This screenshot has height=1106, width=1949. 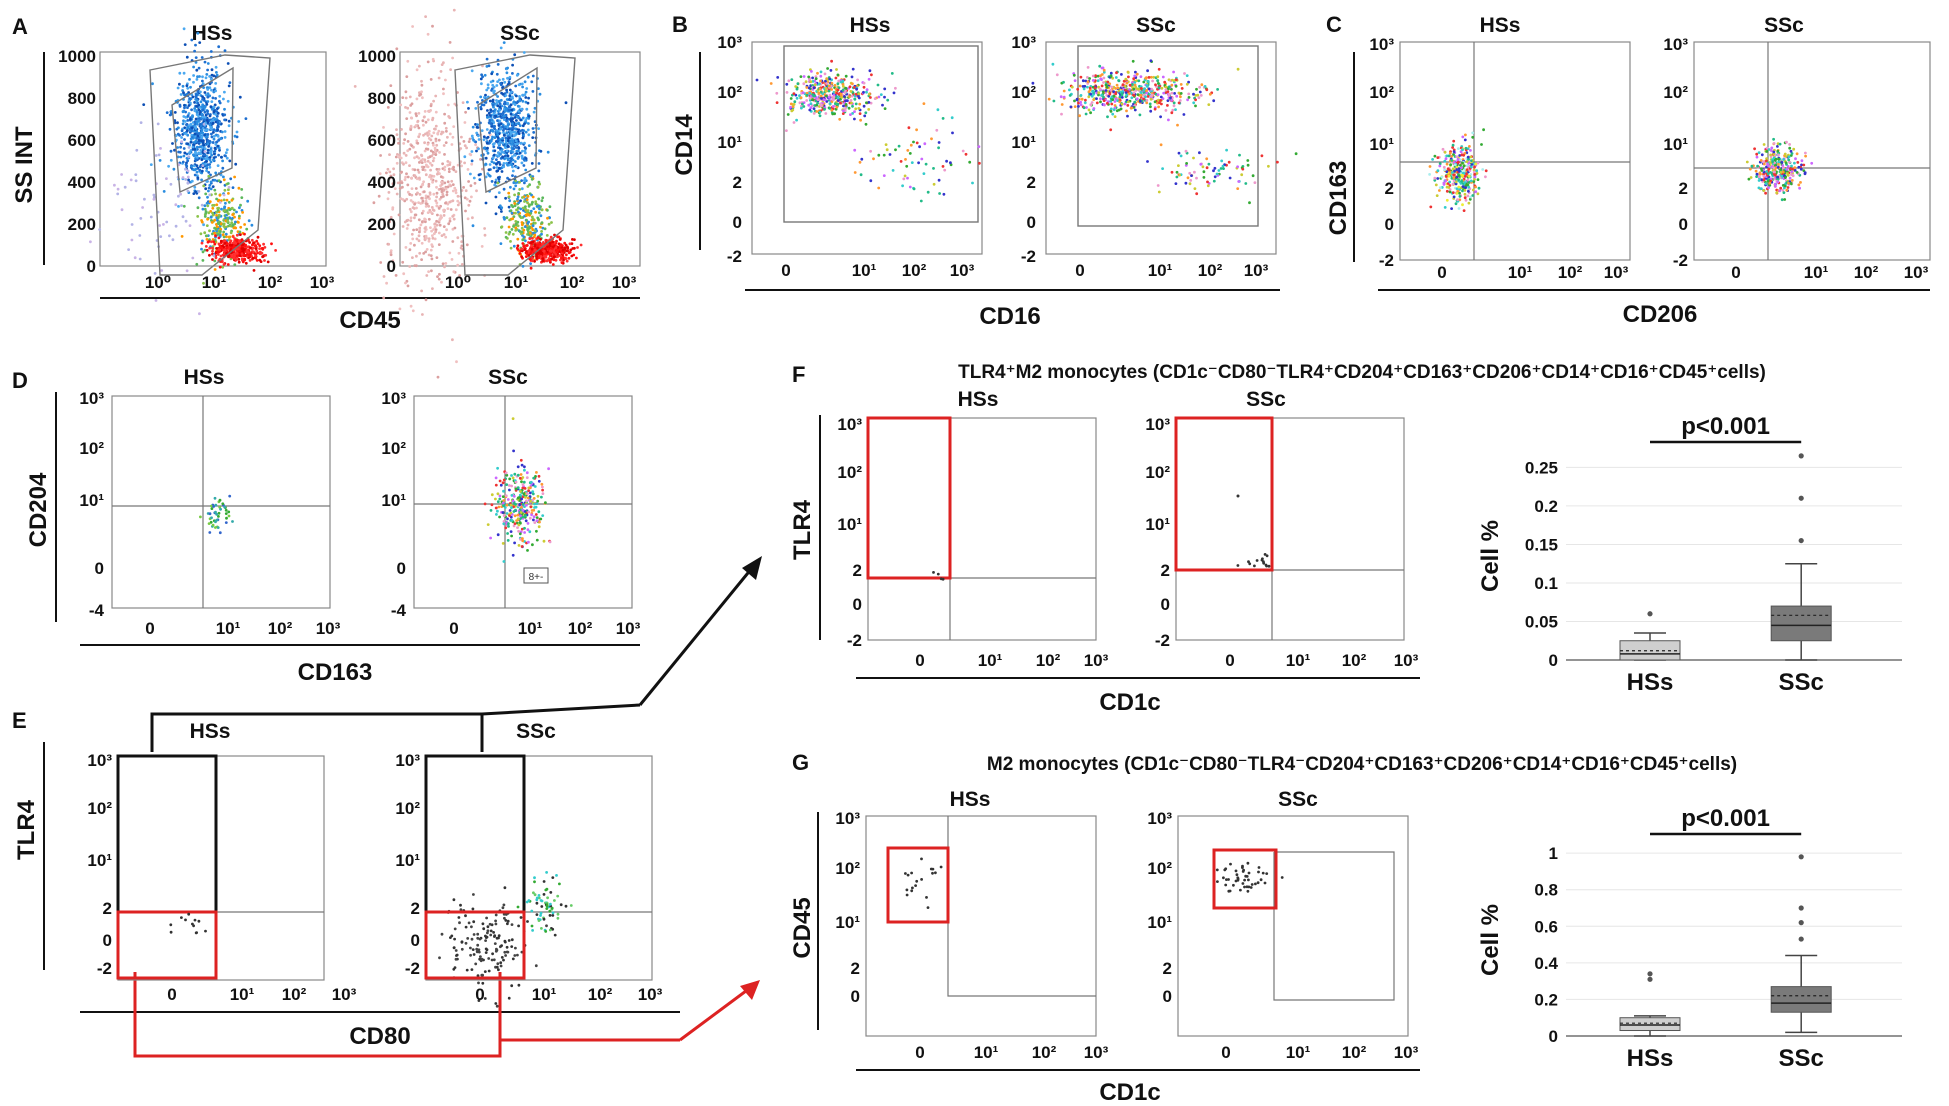 I want to click on panel-a-hss-xtick: 10³, so click(x=322, y=282).